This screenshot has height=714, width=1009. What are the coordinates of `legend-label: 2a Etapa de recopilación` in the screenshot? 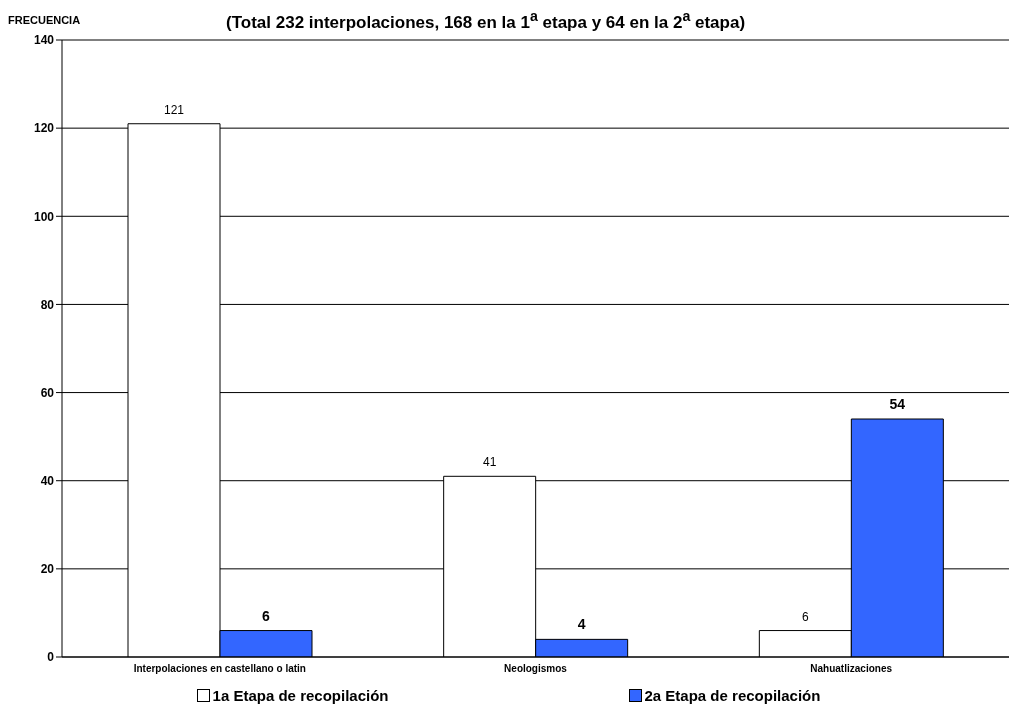 It's located at (732, 695).